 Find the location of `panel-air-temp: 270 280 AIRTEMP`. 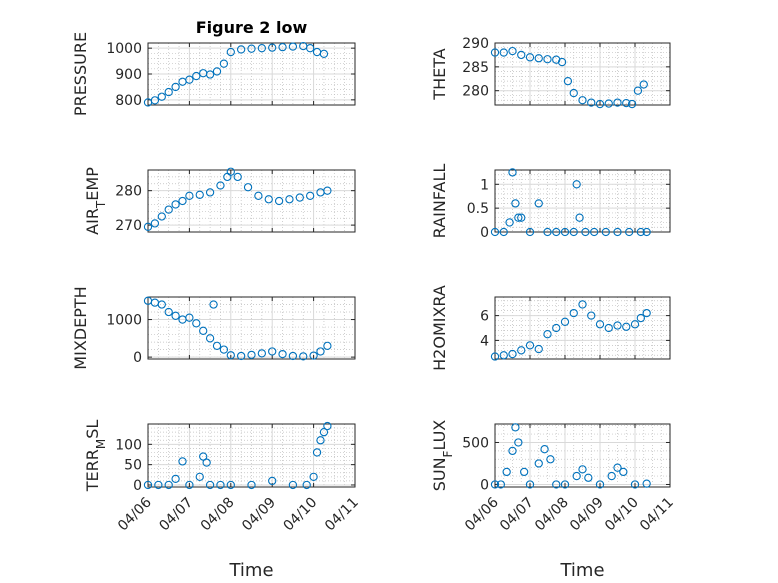

panel-air-temp: 270 280 AIRTEMP is located at coordinates (219, 201).